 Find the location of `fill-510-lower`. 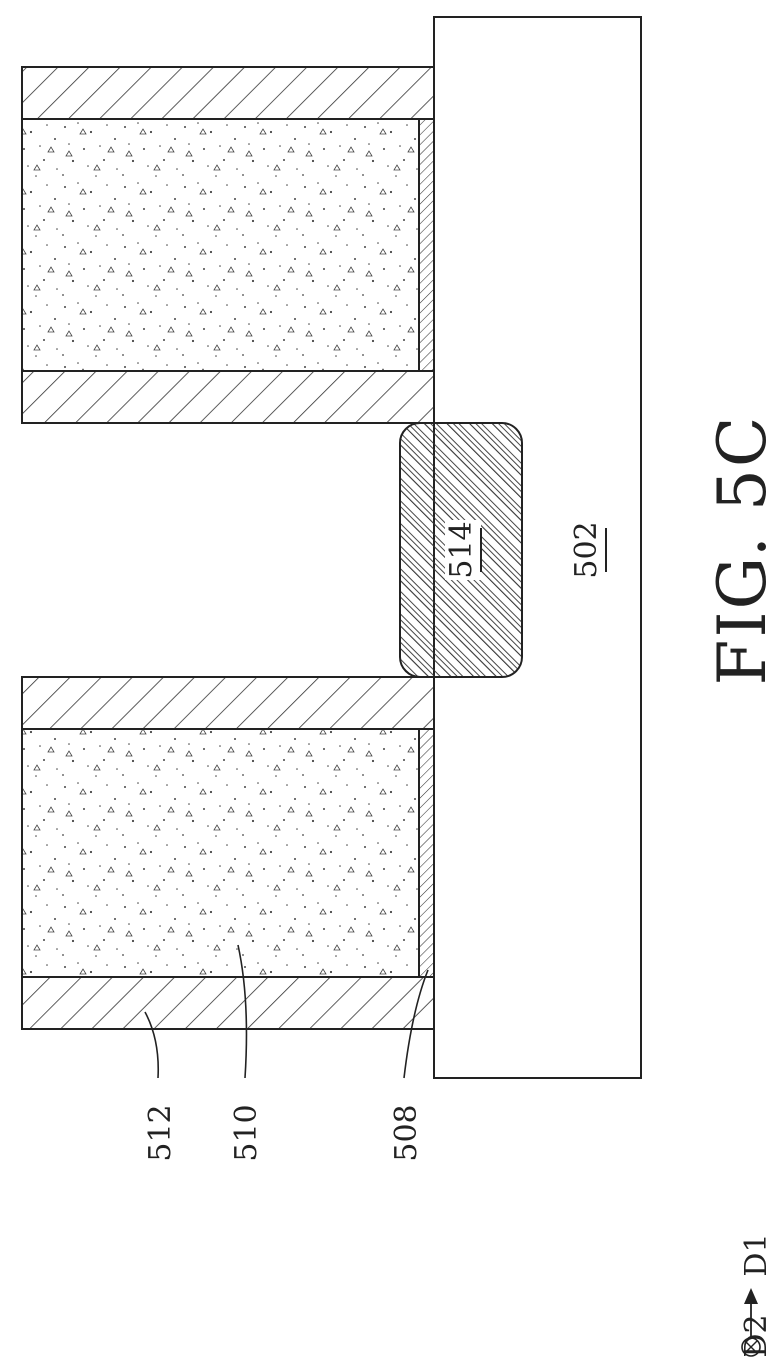

fill-510-lower is located at coordinates (220, 853).